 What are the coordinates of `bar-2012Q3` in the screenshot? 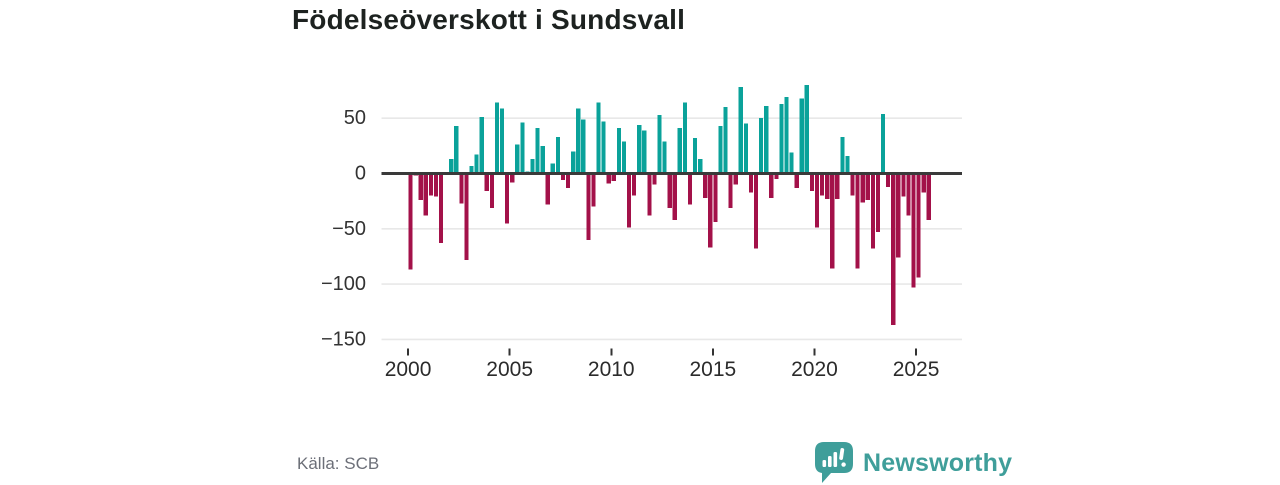 It's located at (664, 157).